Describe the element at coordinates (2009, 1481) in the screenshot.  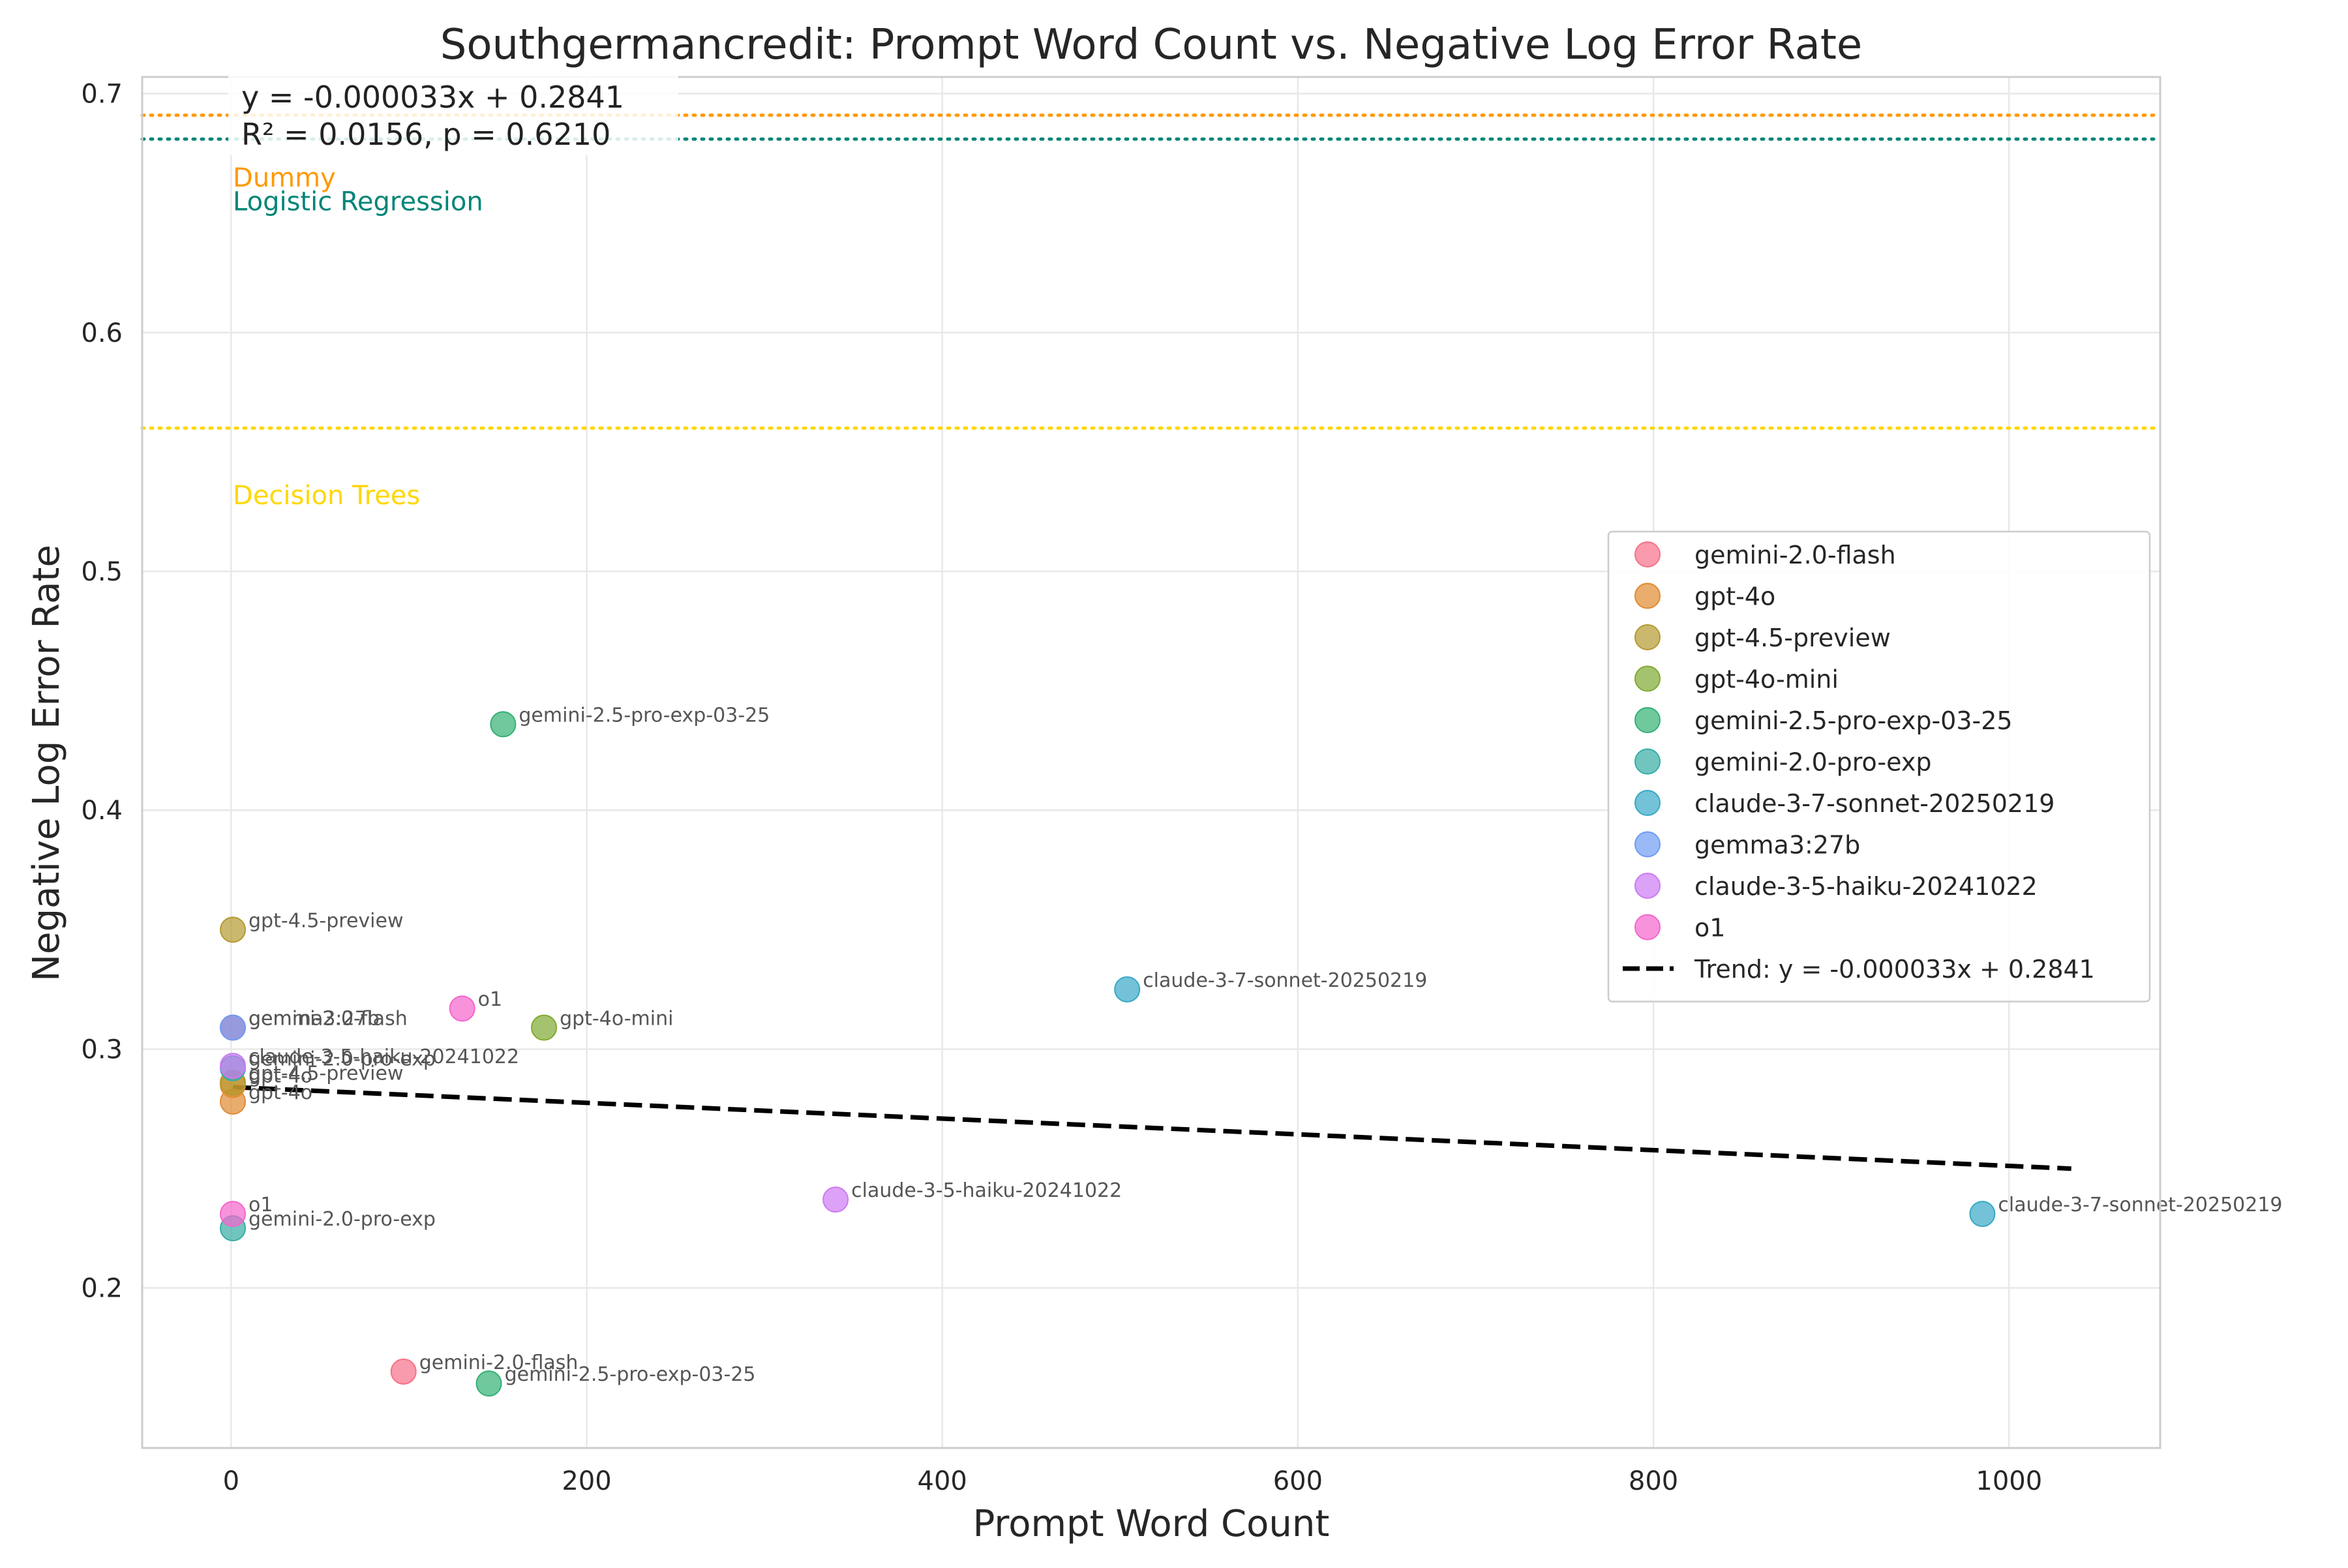
I see `x-tick-label: 1000` at that location.